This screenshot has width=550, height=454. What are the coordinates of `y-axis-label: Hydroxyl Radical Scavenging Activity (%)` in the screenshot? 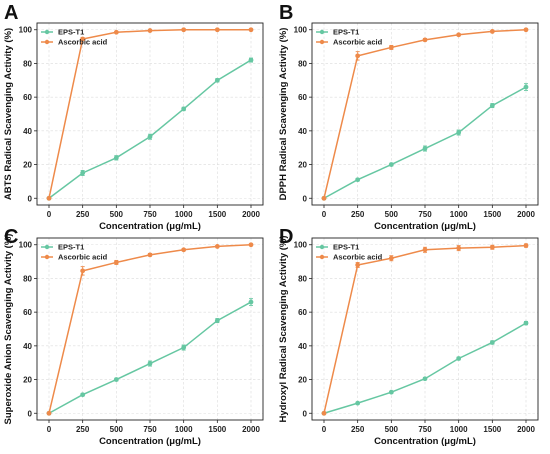 It's located at (283, 328).